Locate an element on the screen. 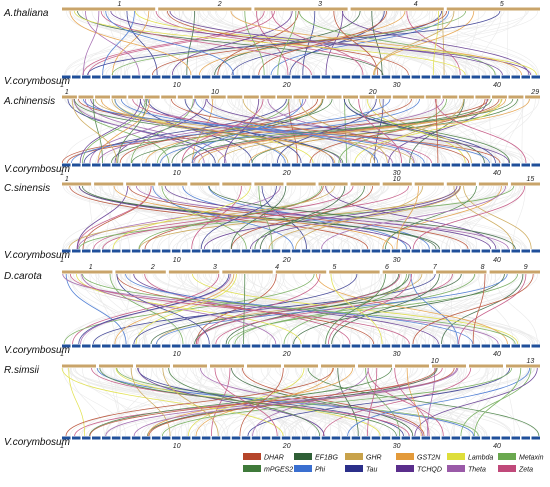 Image resolution: width=550 pixels, height=487 pixels. query-chromosome-number: 9 is located at coordinates (526, 267).